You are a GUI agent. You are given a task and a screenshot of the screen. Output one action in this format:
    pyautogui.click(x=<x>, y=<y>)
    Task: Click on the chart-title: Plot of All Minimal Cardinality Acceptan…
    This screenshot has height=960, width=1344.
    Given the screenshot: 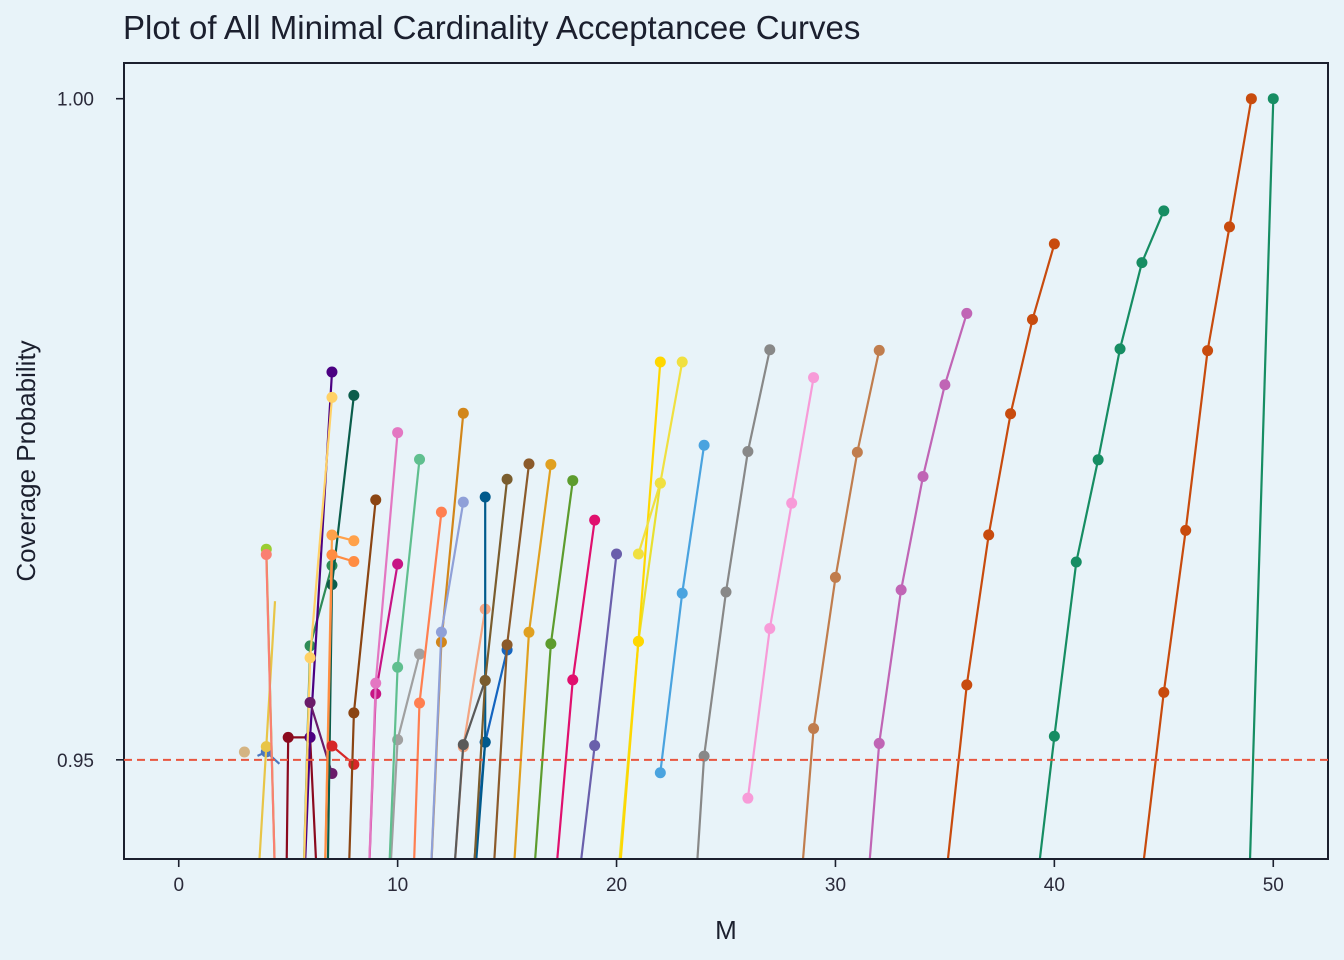 What is the action you would take?
    pyautogui.click(x=491, y=27)
    